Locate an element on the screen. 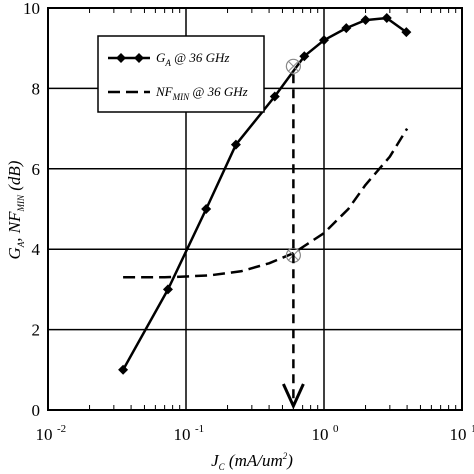 The image size is (474, 474). legend-marker-ga is located at coordinates (121, 58).